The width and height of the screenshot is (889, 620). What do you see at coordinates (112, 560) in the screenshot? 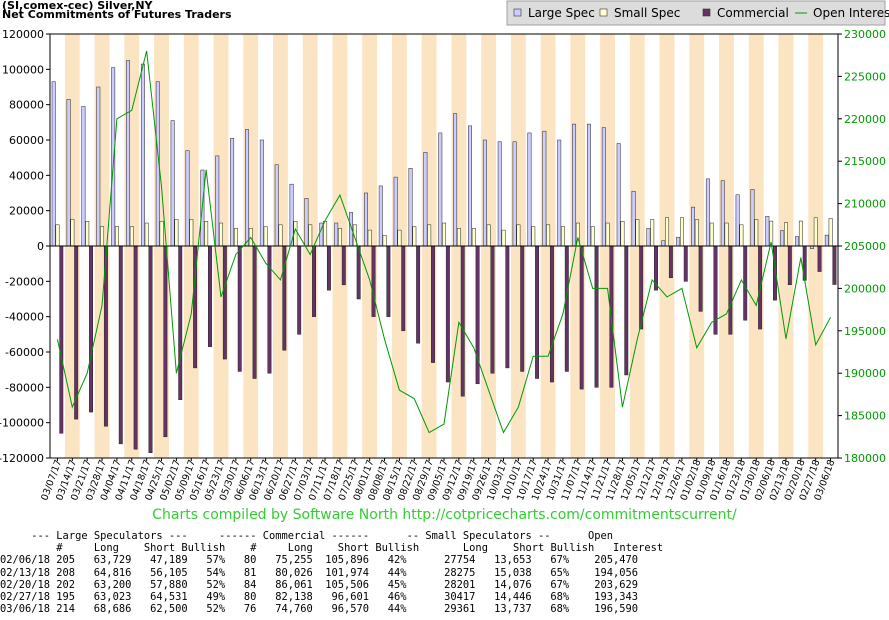
I see `table-cell: 63,729` at bounding box center [112, 560].